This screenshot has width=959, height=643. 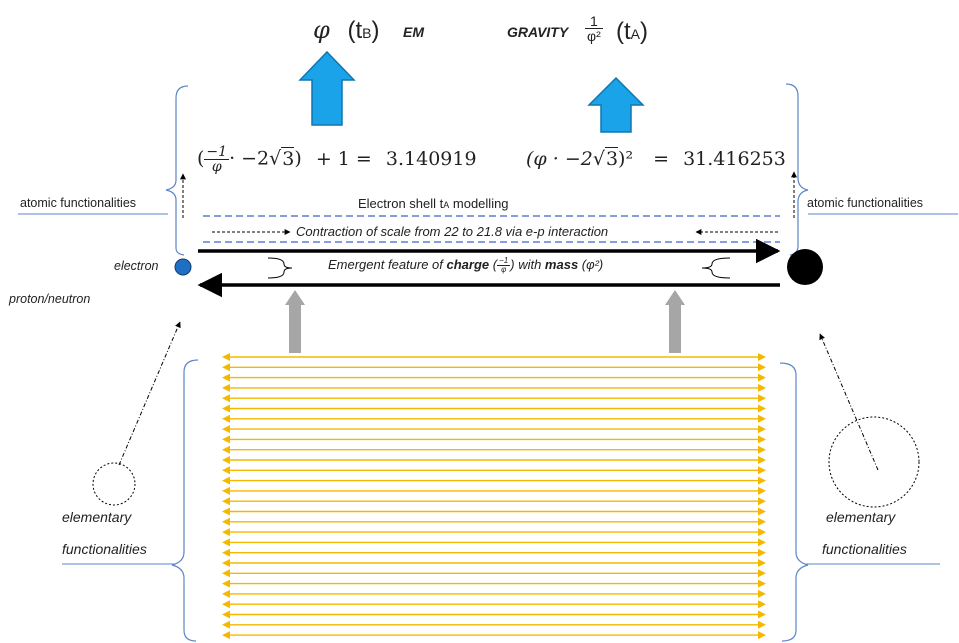 I want to click on emergent-brace-left, so click(x=280, y=268).